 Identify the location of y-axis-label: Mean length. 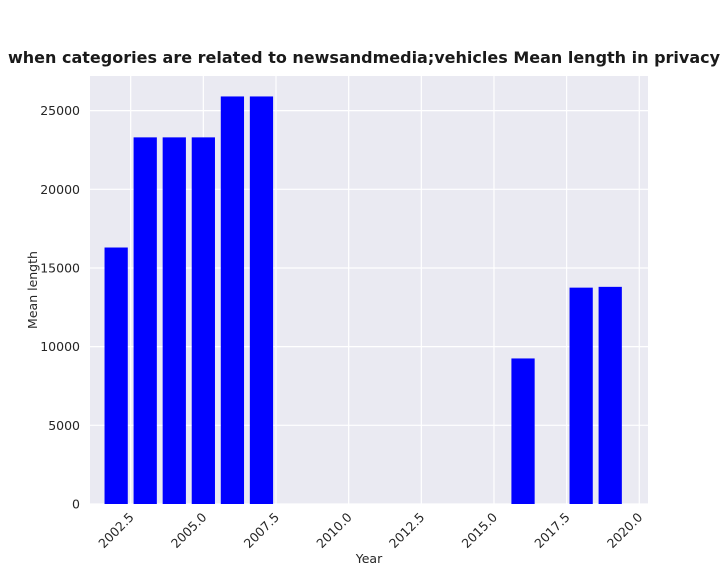
(32, 290).